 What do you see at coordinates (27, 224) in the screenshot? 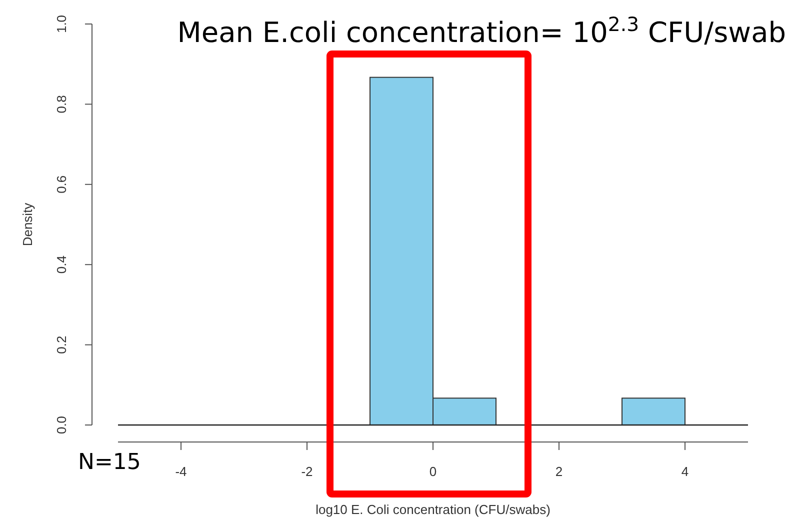
I see `y-axis-title: Density` at bounding box center [27, 224].